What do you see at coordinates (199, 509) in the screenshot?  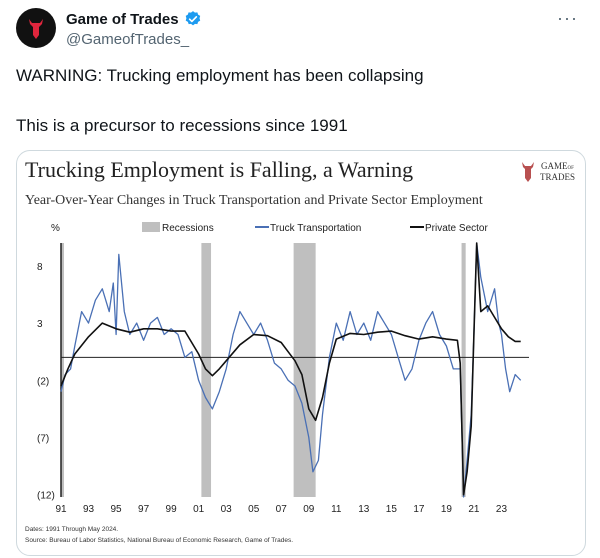 I see `x-tick-label: 01` at bounding box center [199, 509].